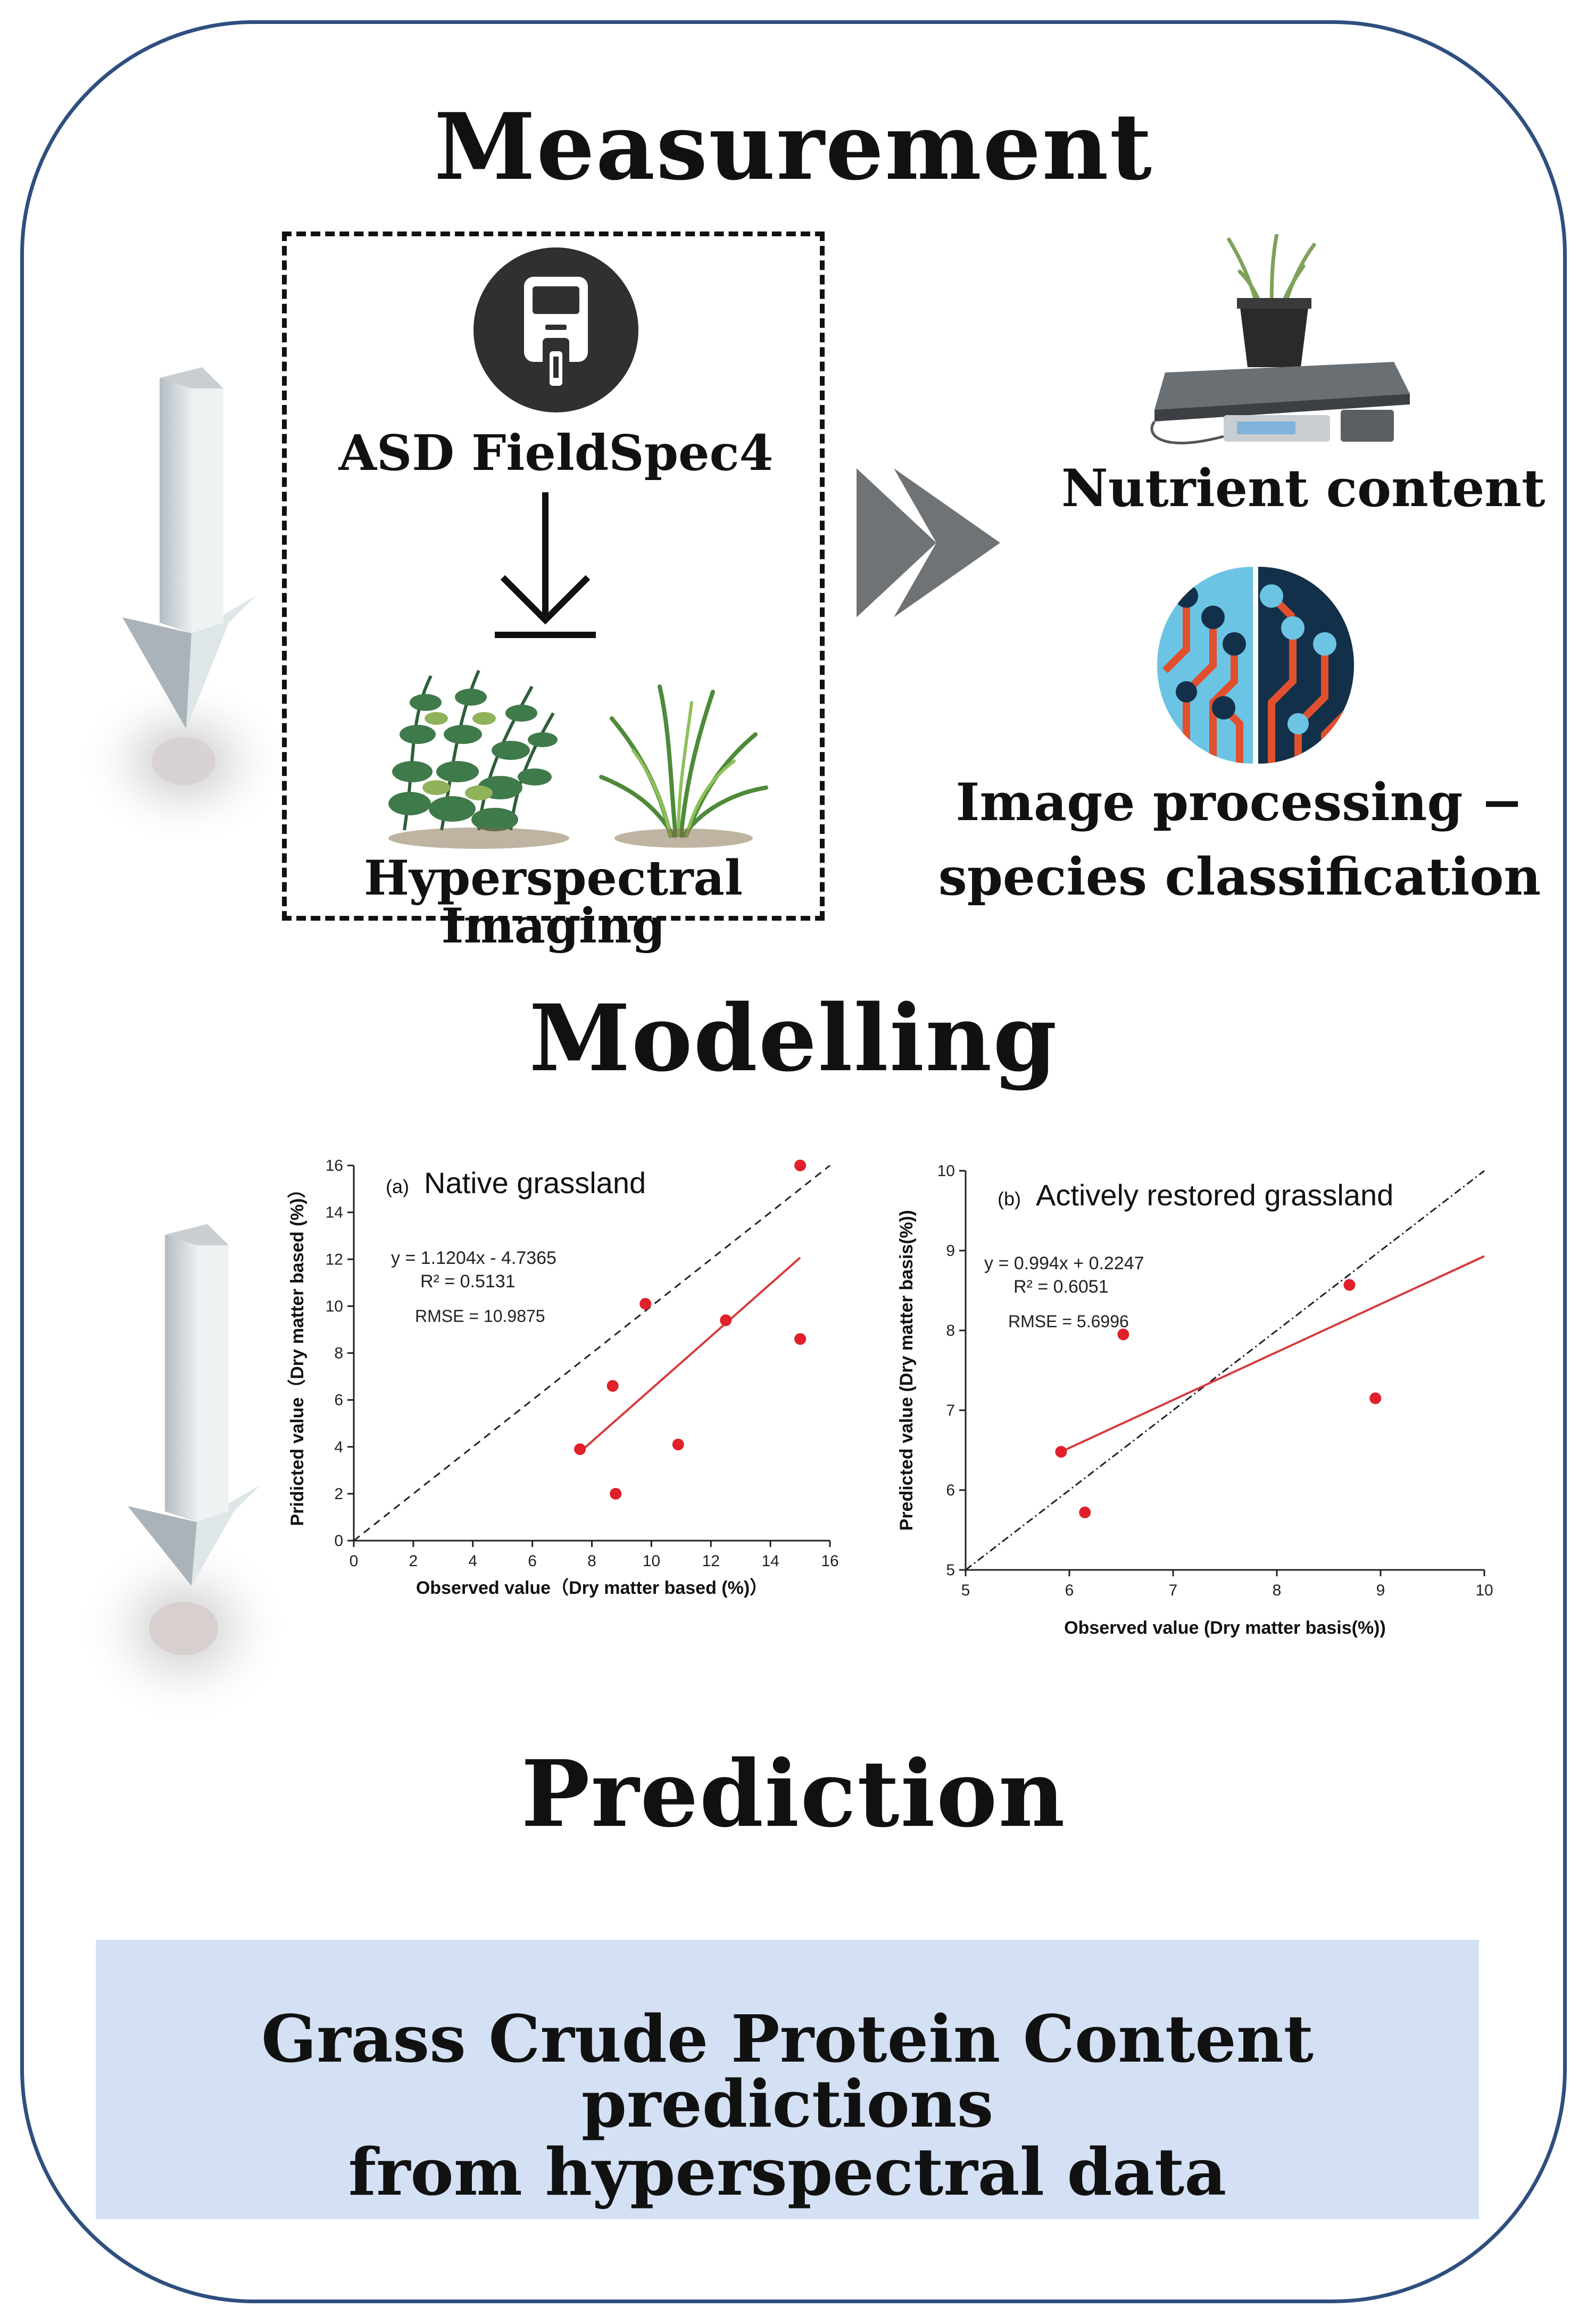  What do you see at coordinates (1061, 1287) in the screenshot?
I see `r2-label: R² = 0.6051` at bounding box center [1061, 1287].